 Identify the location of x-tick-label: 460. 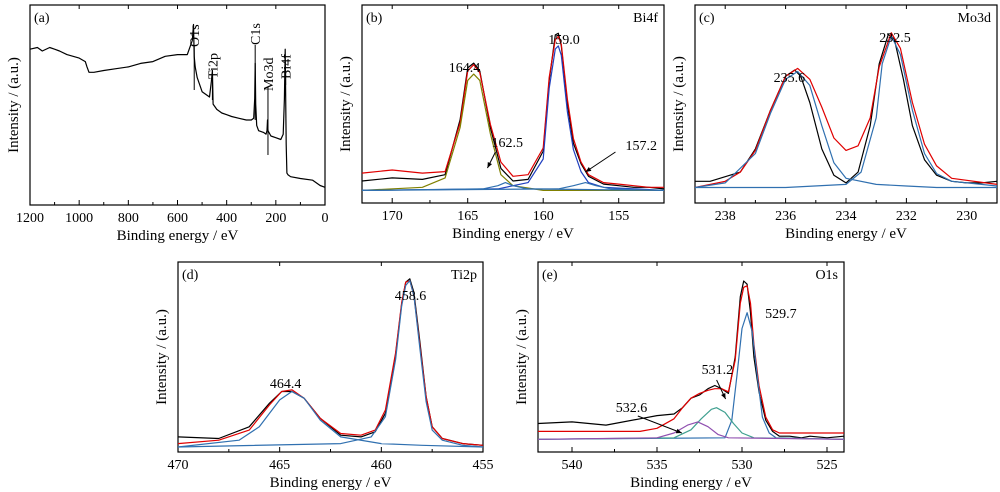
(381, 465).